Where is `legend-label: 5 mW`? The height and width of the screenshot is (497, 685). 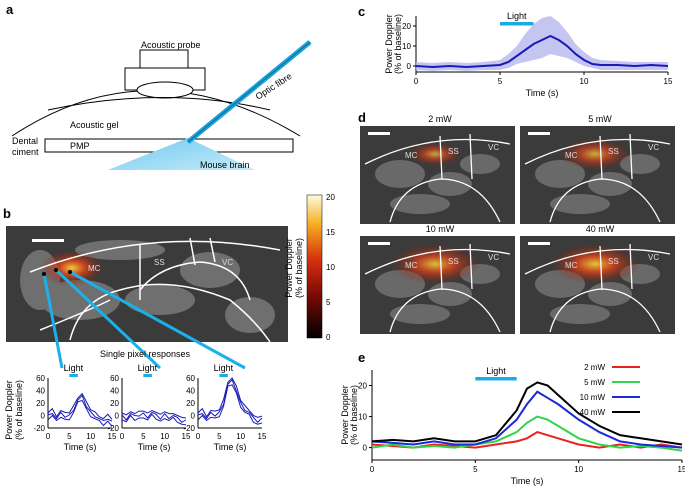 legend-label: 5 mW is located at coordinates (594, 382).